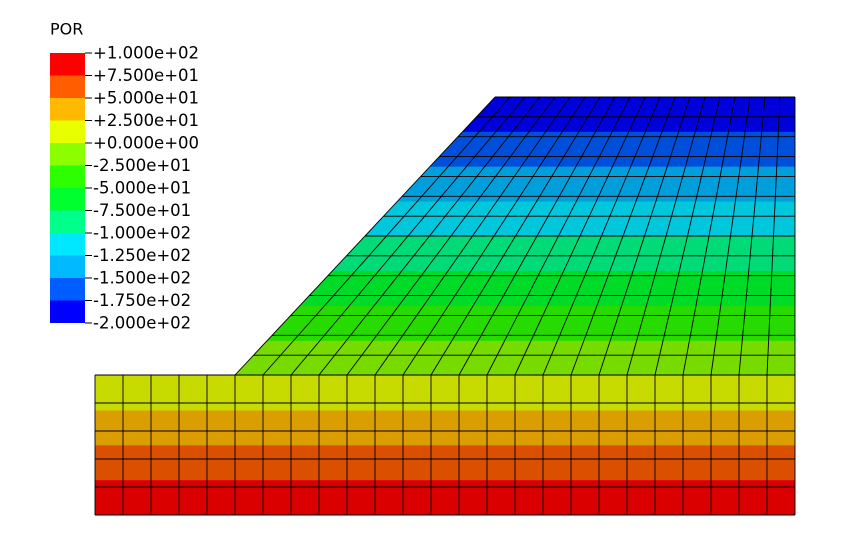 The image size is (851, 555). What do you see at coordinates (66, 29) in the screenshot?
I see `legend-title: POR` at bounding box center [66, 29].